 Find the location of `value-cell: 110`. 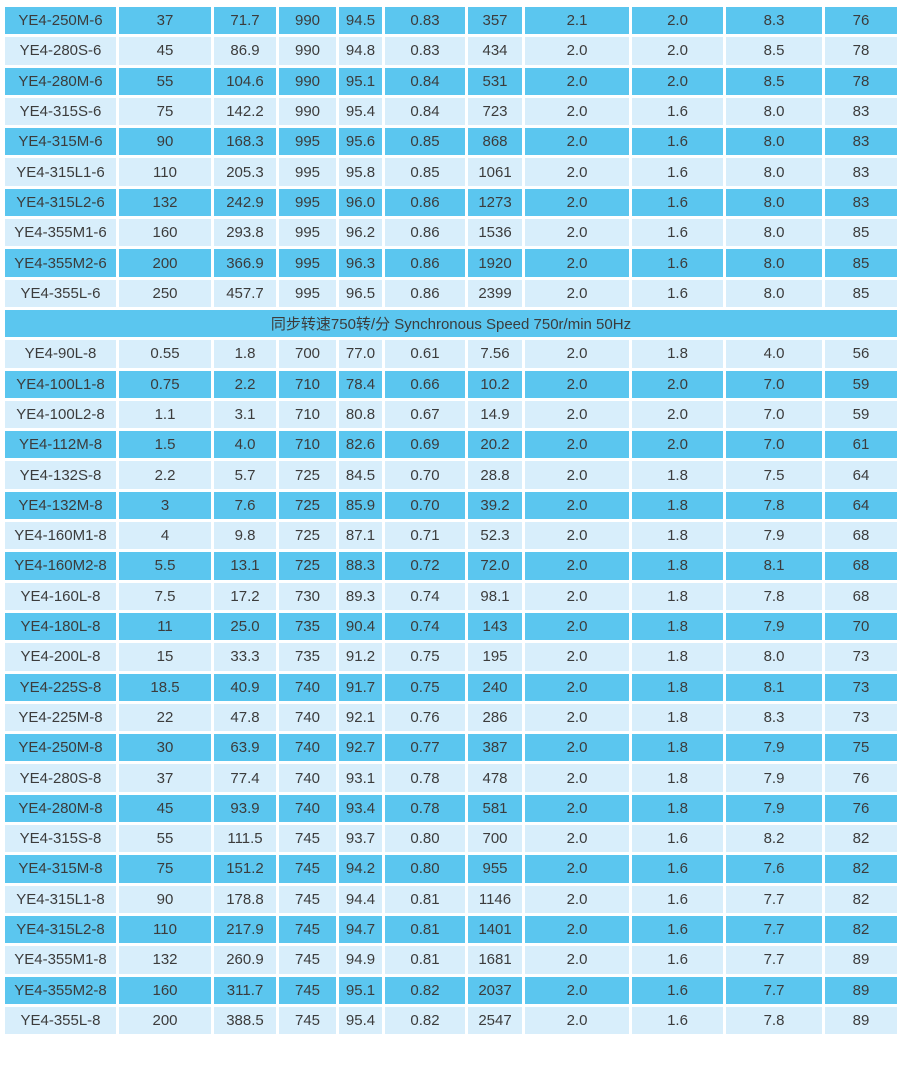

value-cell: 110 is located at coordinates (165, 172).